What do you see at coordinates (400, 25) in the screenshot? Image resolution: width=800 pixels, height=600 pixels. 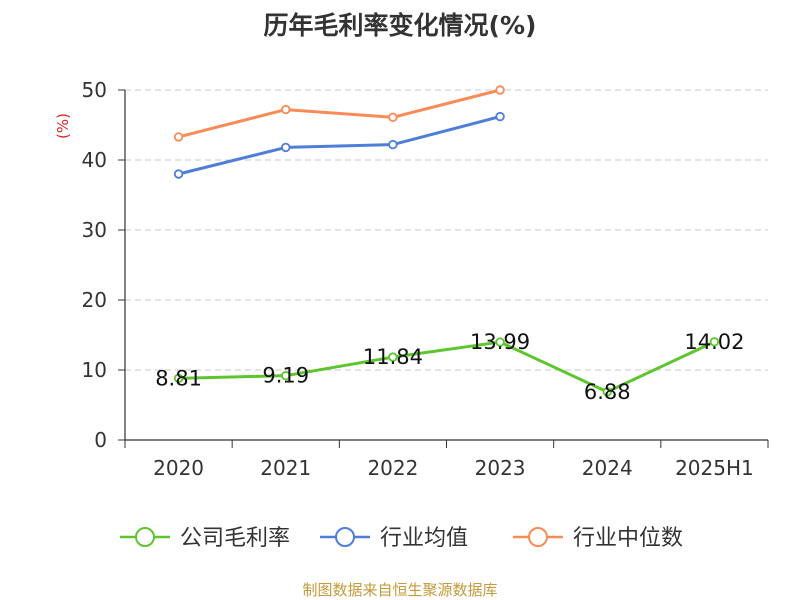 I see `chart-title: 历年毛利率变化情况(%)` at bounding box center [400, 25].